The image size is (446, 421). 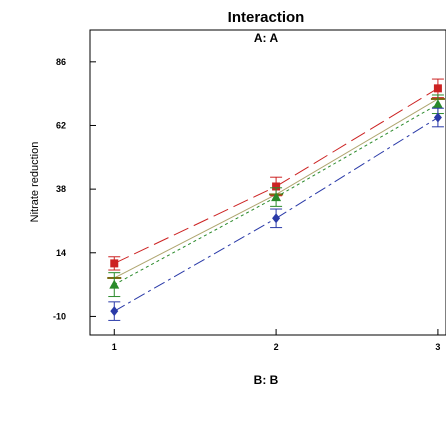 What do you see at coordinates (61, 189) in the screenshot?
I see `y-tick-label: 38` at bounding box center [61, 189].